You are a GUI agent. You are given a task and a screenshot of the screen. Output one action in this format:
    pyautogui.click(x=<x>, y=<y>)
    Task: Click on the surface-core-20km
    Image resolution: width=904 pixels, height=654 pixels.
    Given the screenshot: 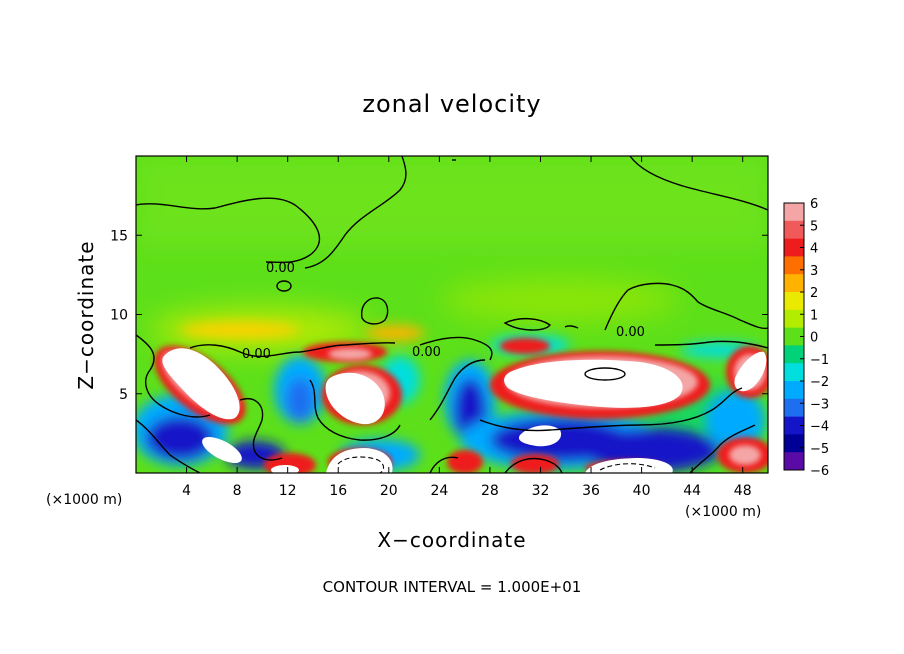 What is the action you would take?
    pyautogui.click(x=359, y=460)
    